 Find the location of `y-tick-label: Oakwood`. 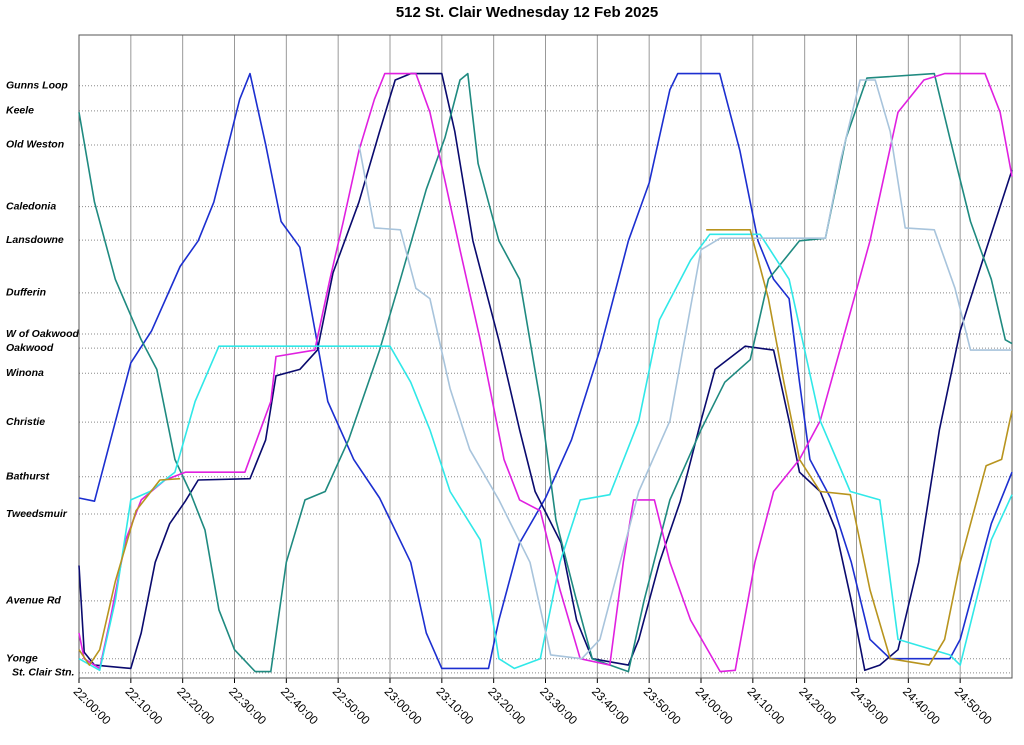

y-tick-label: Oakwood is located at coordinates (30, 348).